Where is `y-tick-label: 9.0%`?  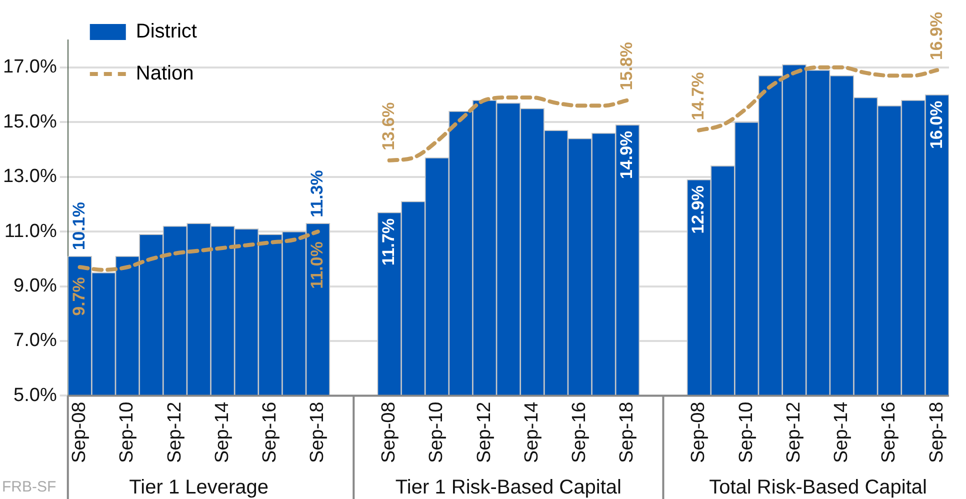
y-tick-label: 9.0% is located at coordinates (35, 286).